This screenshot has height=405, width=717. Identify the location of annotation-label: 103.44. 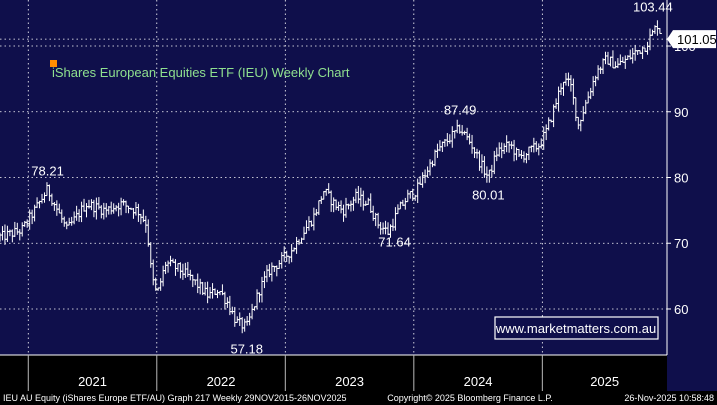
(653, 7).